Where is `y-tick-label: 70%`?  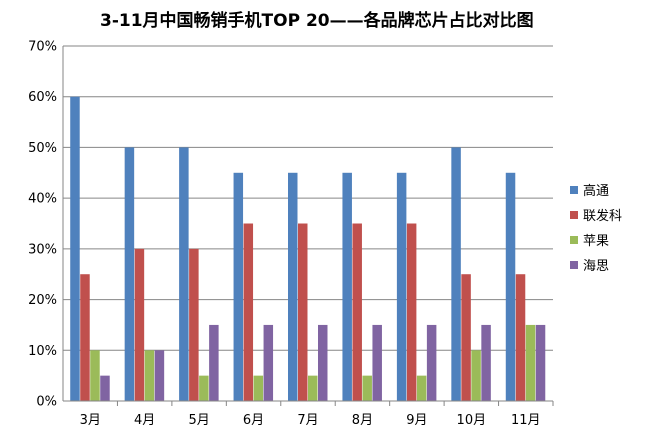
y-tick-label: 70% is located at coordinates (42, 47).